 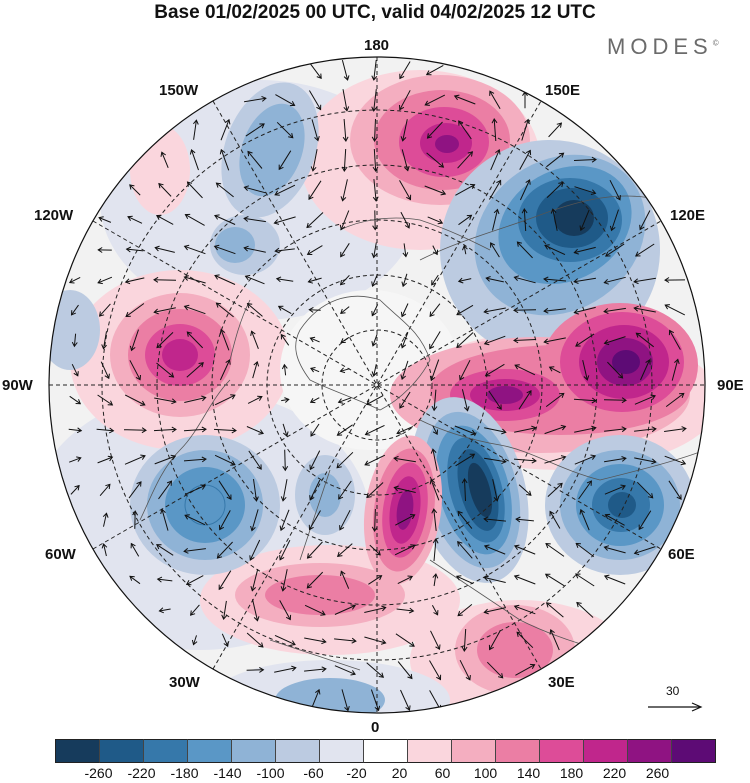 What do you see at coordinates (681, 554) in the screenshot?
I see `lon-label-60e: 60E` at bounding box center [681, 554].